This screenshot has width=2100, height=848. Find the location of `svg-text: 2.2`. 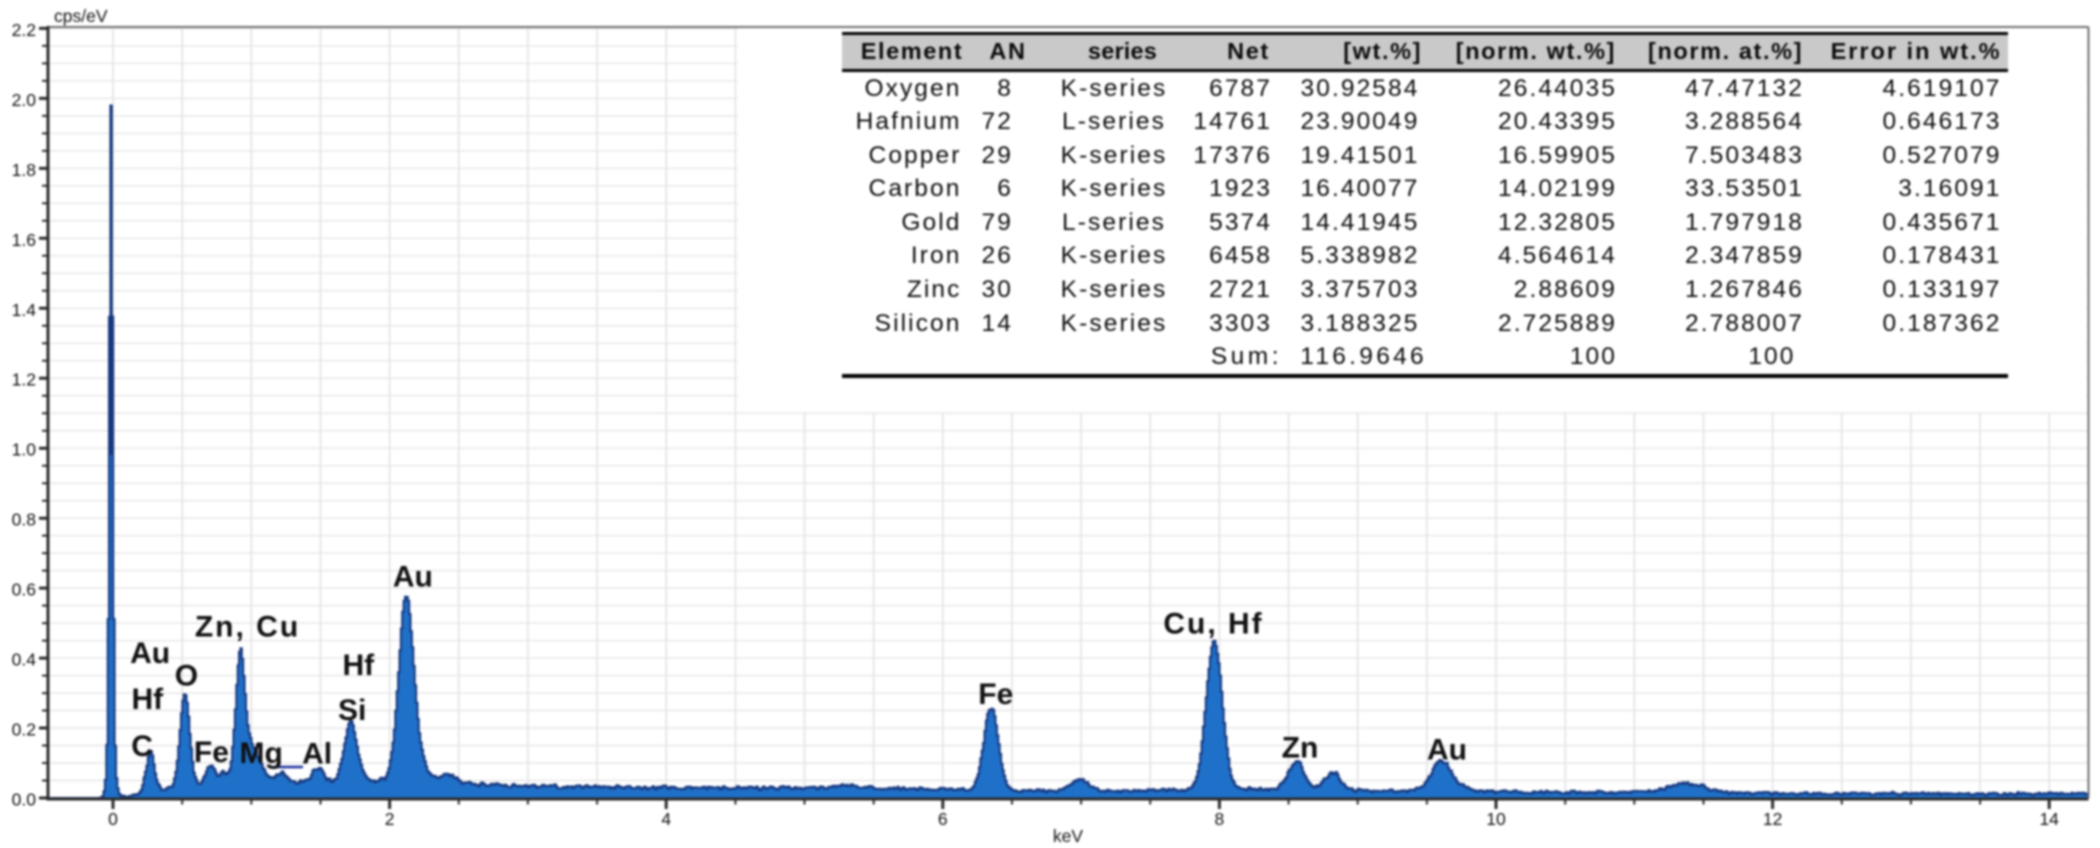

svg-text: 2.2 is located at coordinates (24, 30).